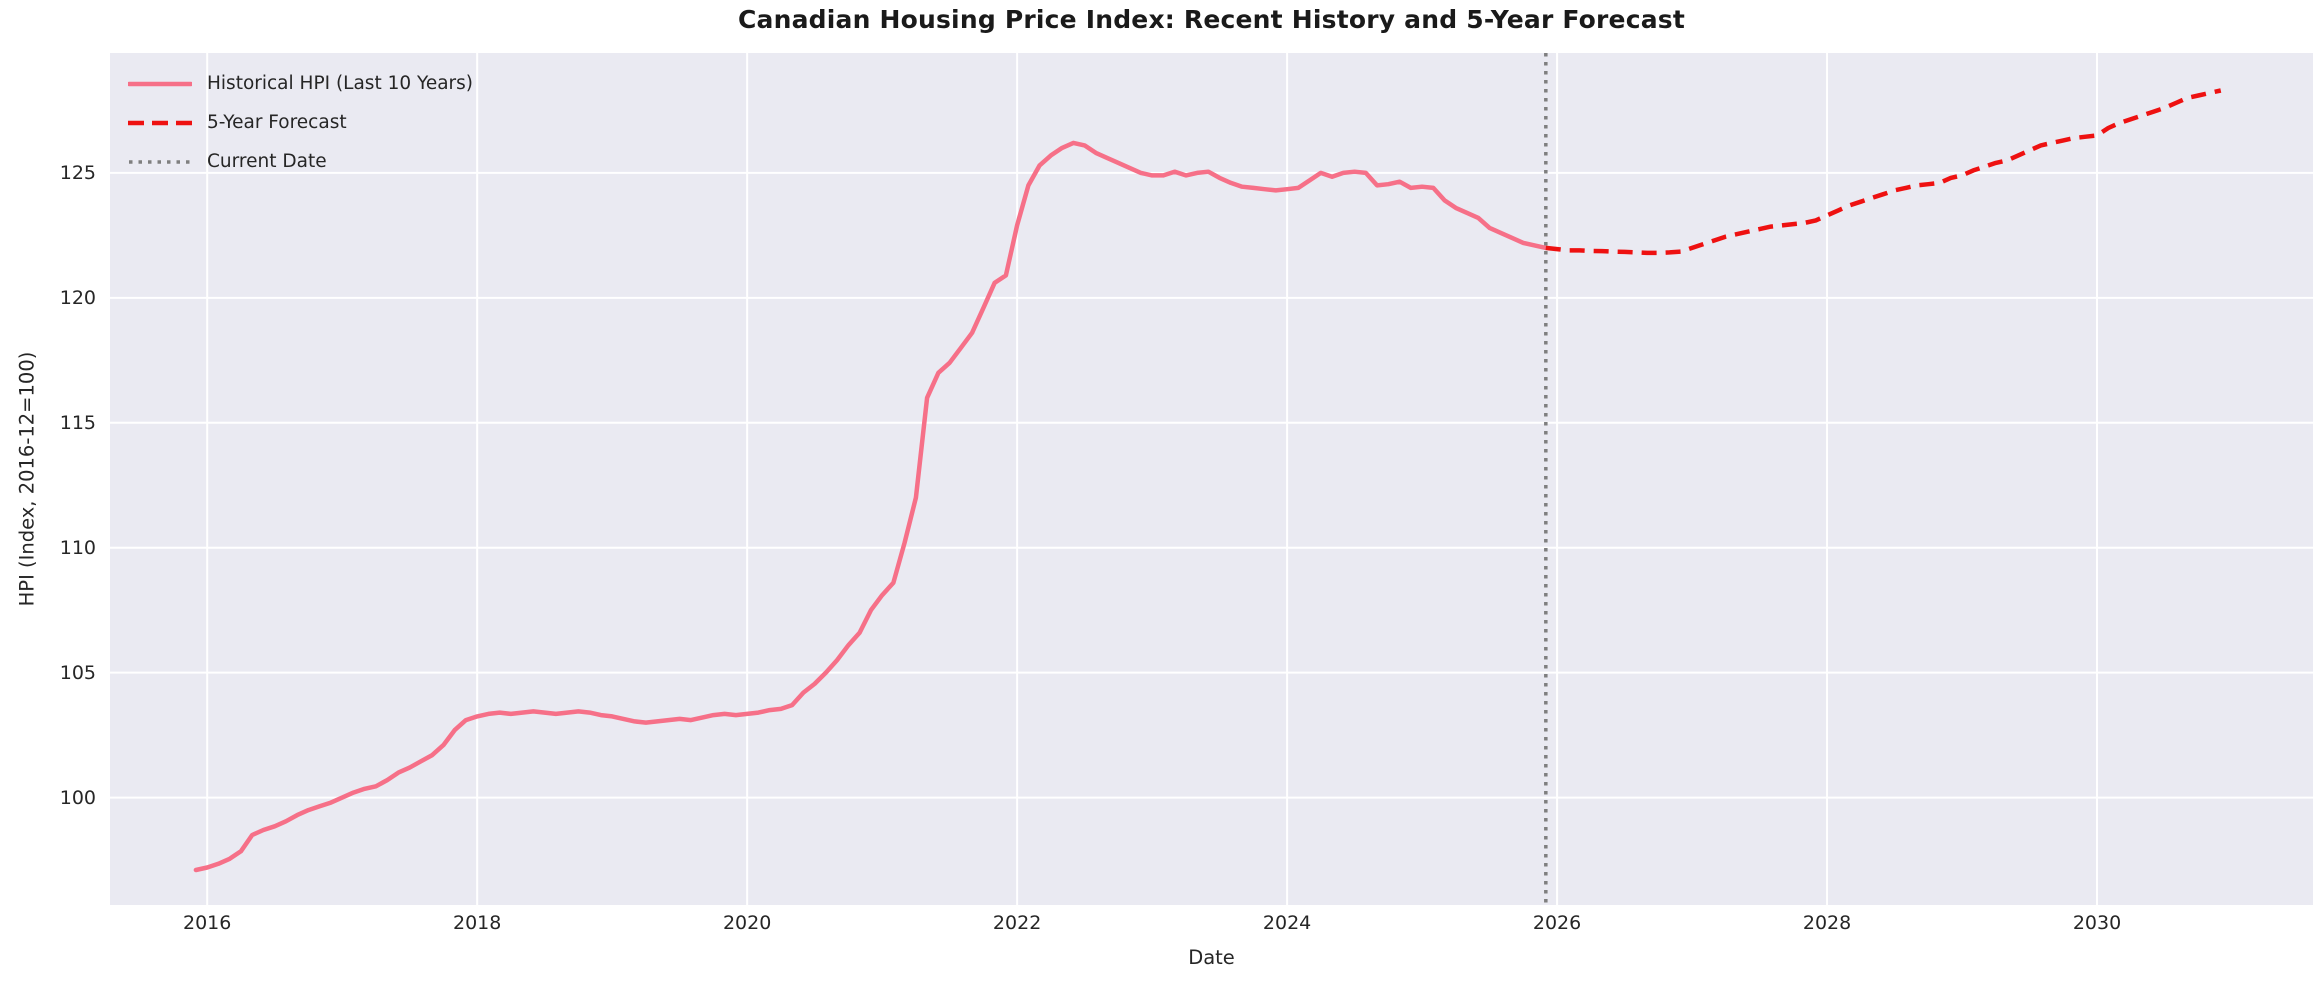  Describe the element at coordinates (77, 672) in the screenshot. I see `y-tick-label: 105` at that location.